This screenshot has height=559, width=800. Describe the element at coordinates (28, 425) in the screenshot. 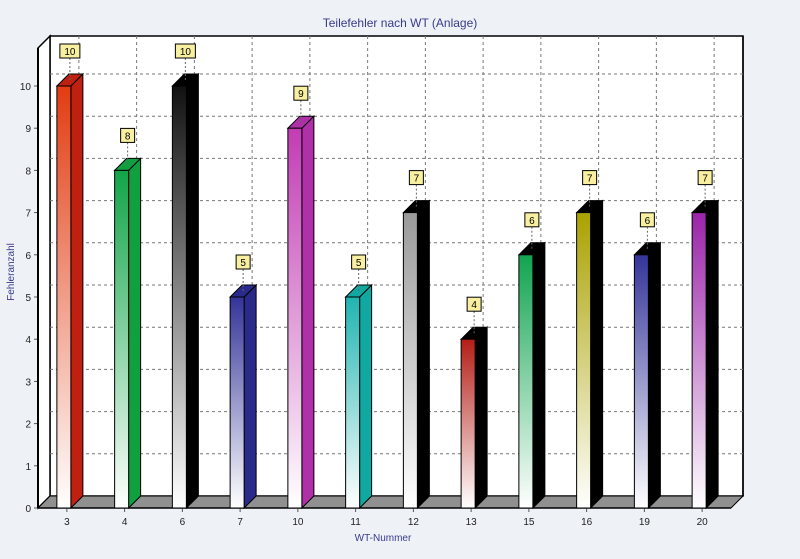

I see `y-tick-label: 2` at that location.